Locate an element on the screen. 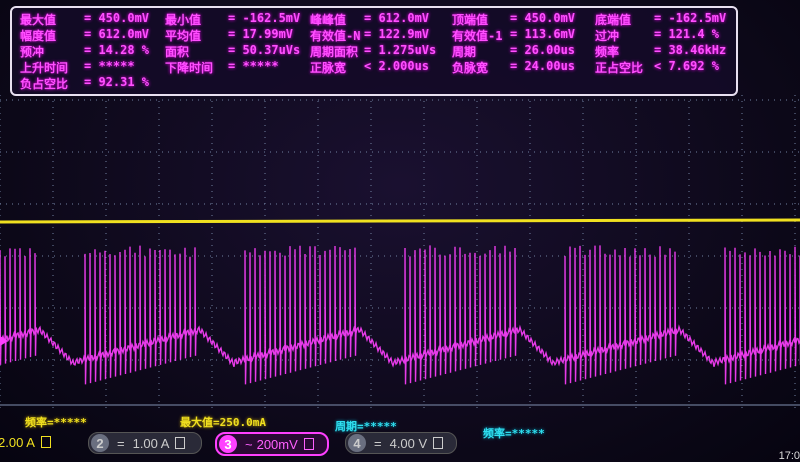 Image resolution: width=800 pixels, height=462 pixels. measurement-label: 有效值-1 is located at coordinates (477, 35).